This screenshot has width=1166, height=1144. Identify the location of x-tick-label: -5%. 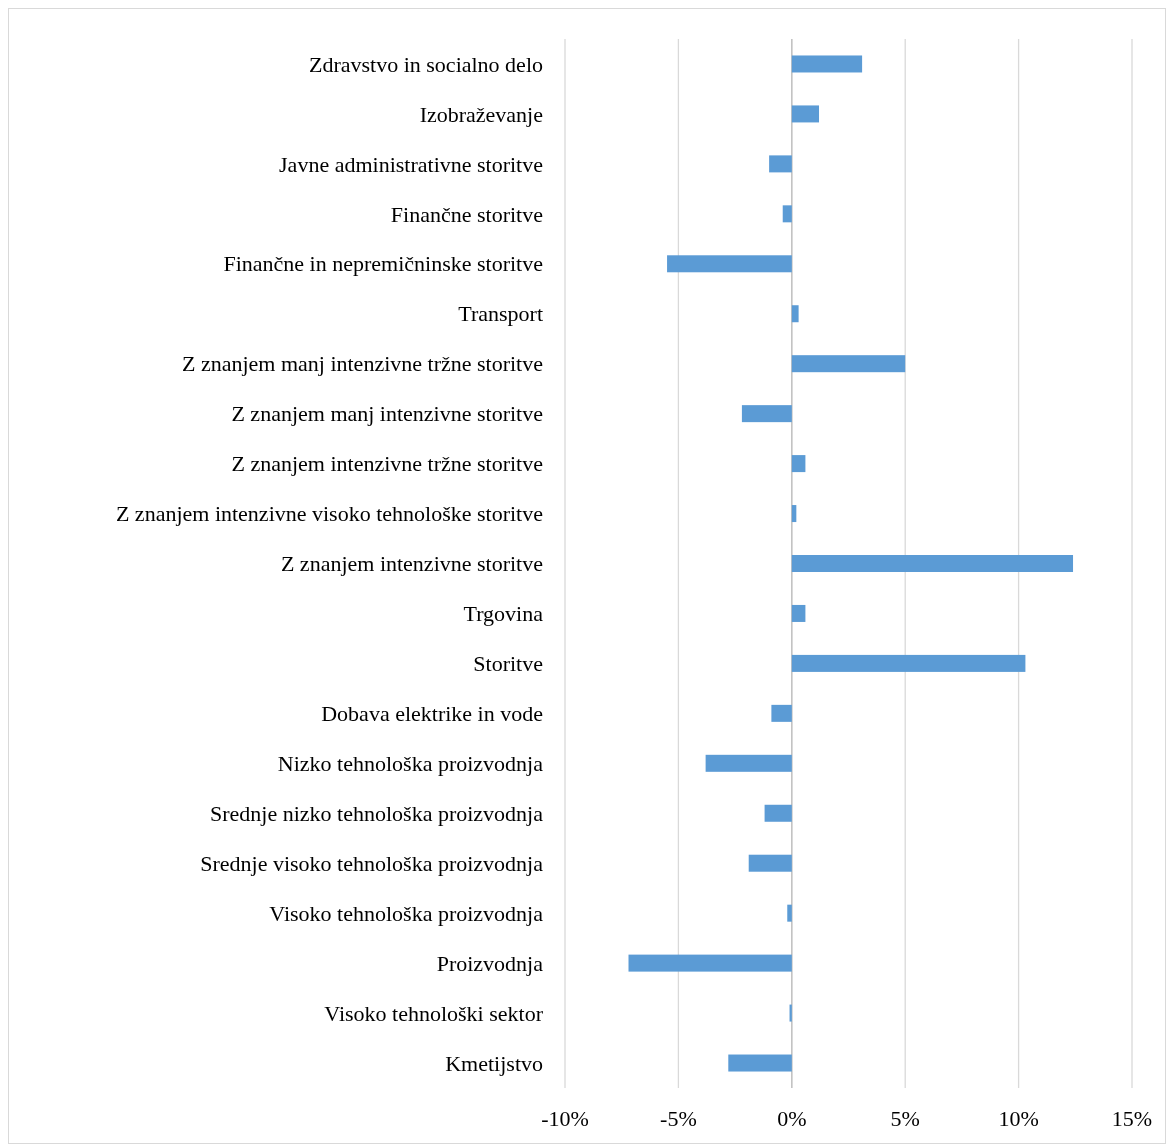
(678, 1118).